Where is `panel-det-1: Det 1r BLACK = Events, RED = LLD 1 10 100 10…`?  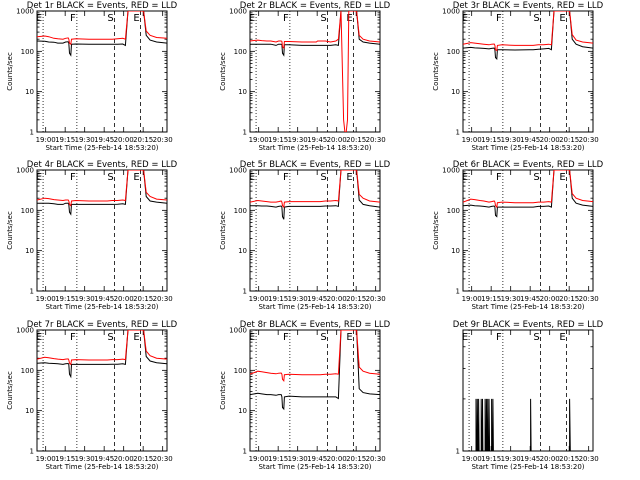
panel-det-1: Det 1r BLACK = Events, RED = LLD 1 10 100 10… is located at coordinates (92, 76).